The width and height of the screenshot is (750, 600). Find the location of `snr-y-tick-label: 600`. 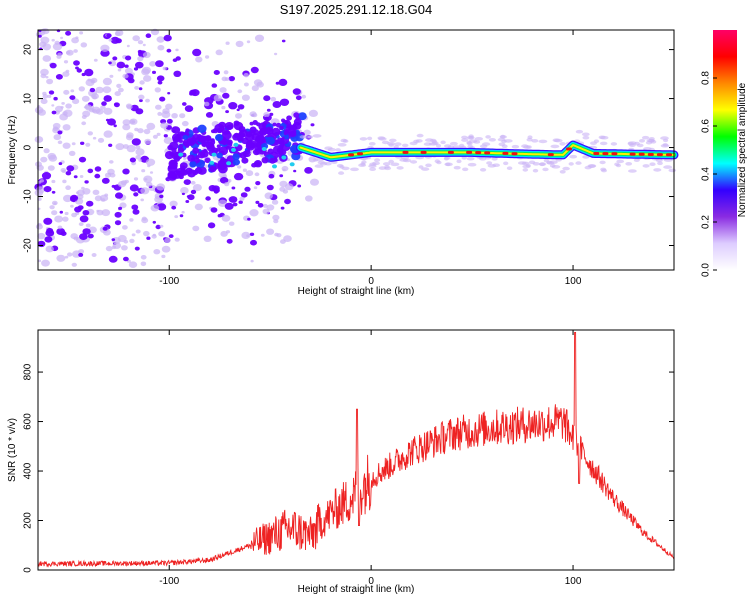

snr-y-tick-label: 600 is located at coordinates (28, 421).